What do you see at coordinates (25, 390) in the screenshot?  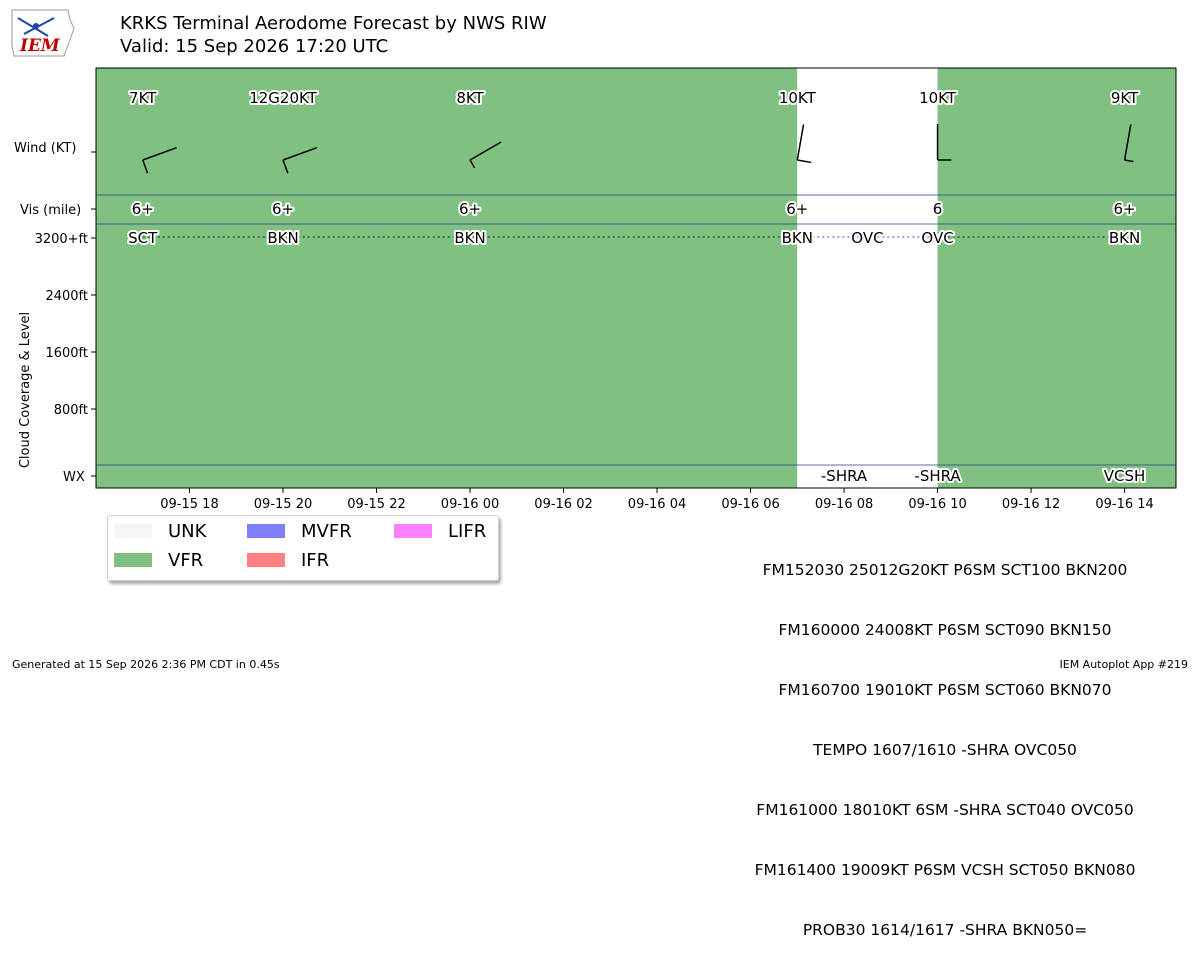 I see `y-axis-label: Cloud Coverage & Level` at bounding box center [25, 390].